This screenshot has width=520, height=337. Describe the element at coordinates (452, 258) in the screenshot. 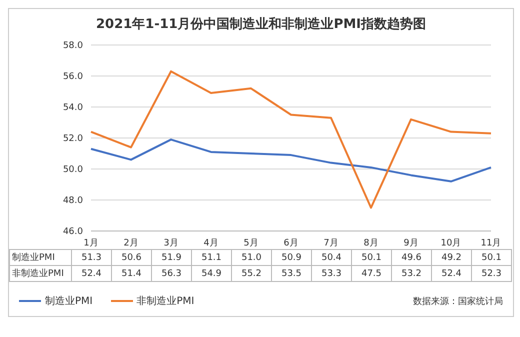

I see `data-label: 49.2` at that location.